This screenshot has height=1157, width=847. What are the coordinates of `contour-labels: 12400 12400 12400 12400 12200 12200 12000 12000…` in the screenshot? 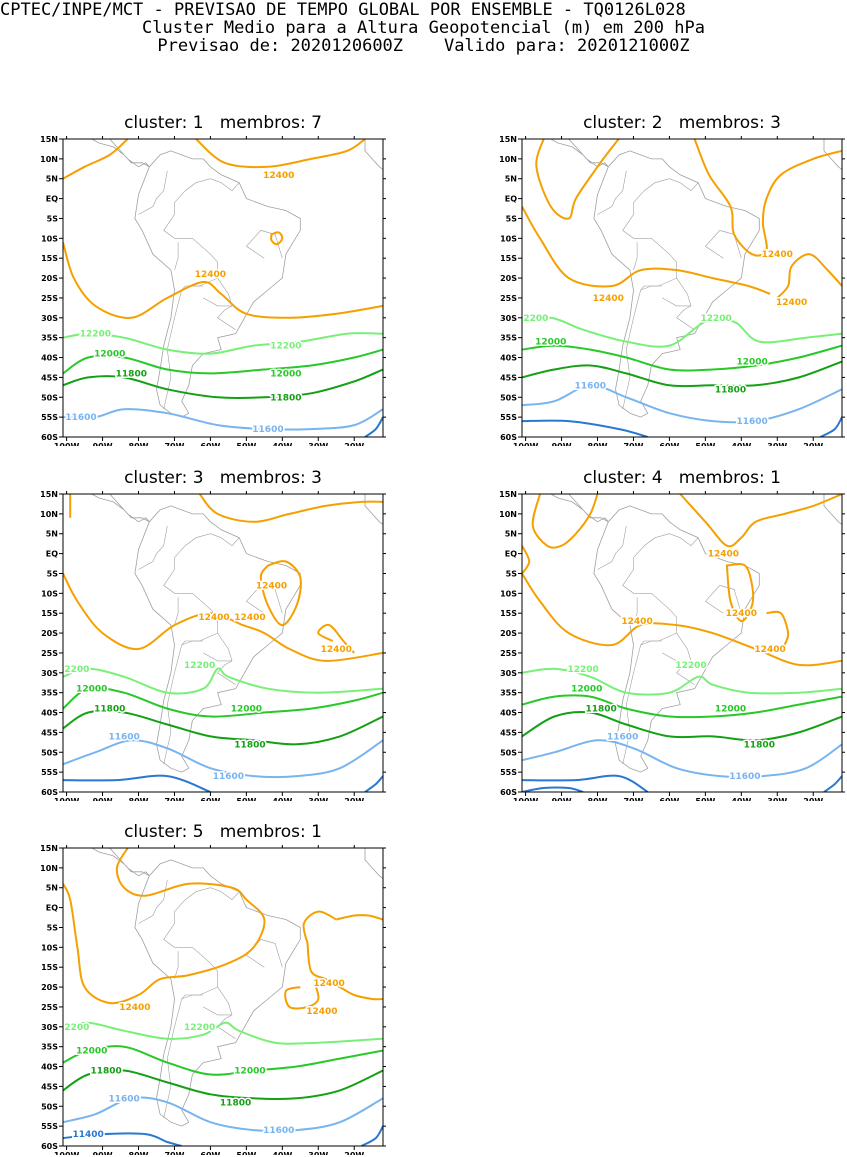 It's located at (205, 682).